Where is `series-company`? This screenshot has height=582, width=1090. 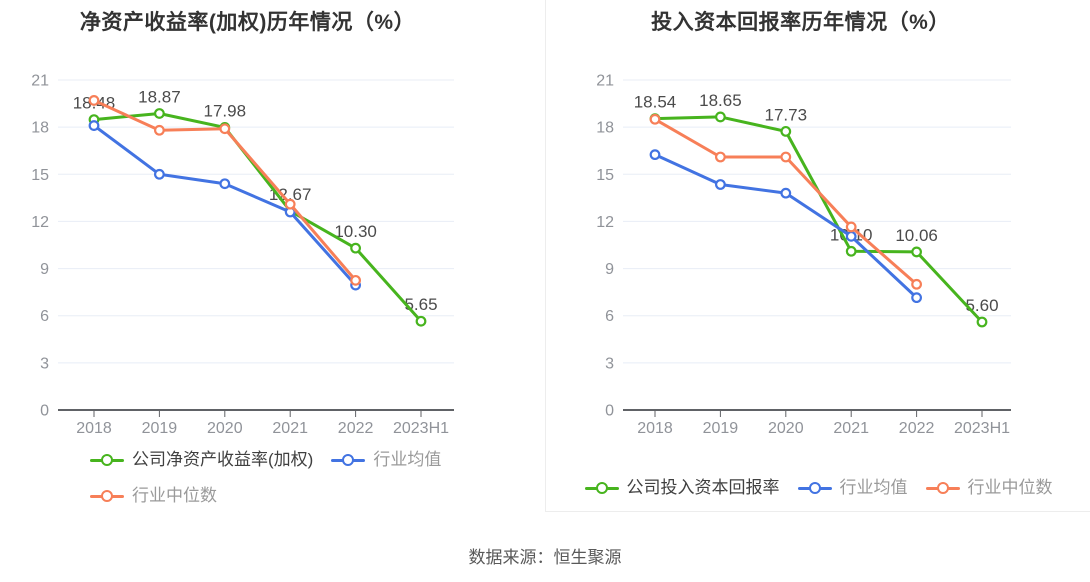 series-company is located at coordinates (257, 217).